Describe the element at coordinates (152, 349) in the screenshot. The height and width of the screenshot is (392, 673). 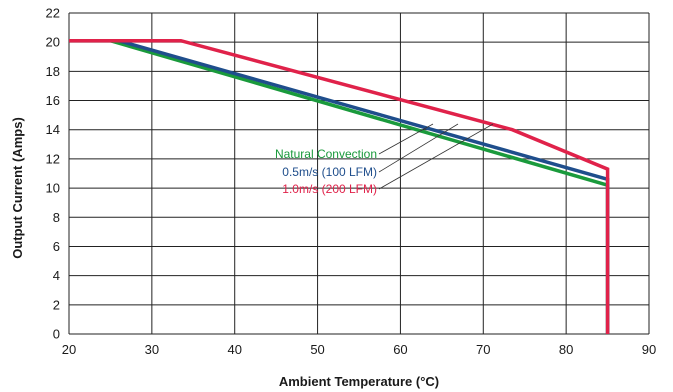
I see `x-tick-label: 30` at that location.